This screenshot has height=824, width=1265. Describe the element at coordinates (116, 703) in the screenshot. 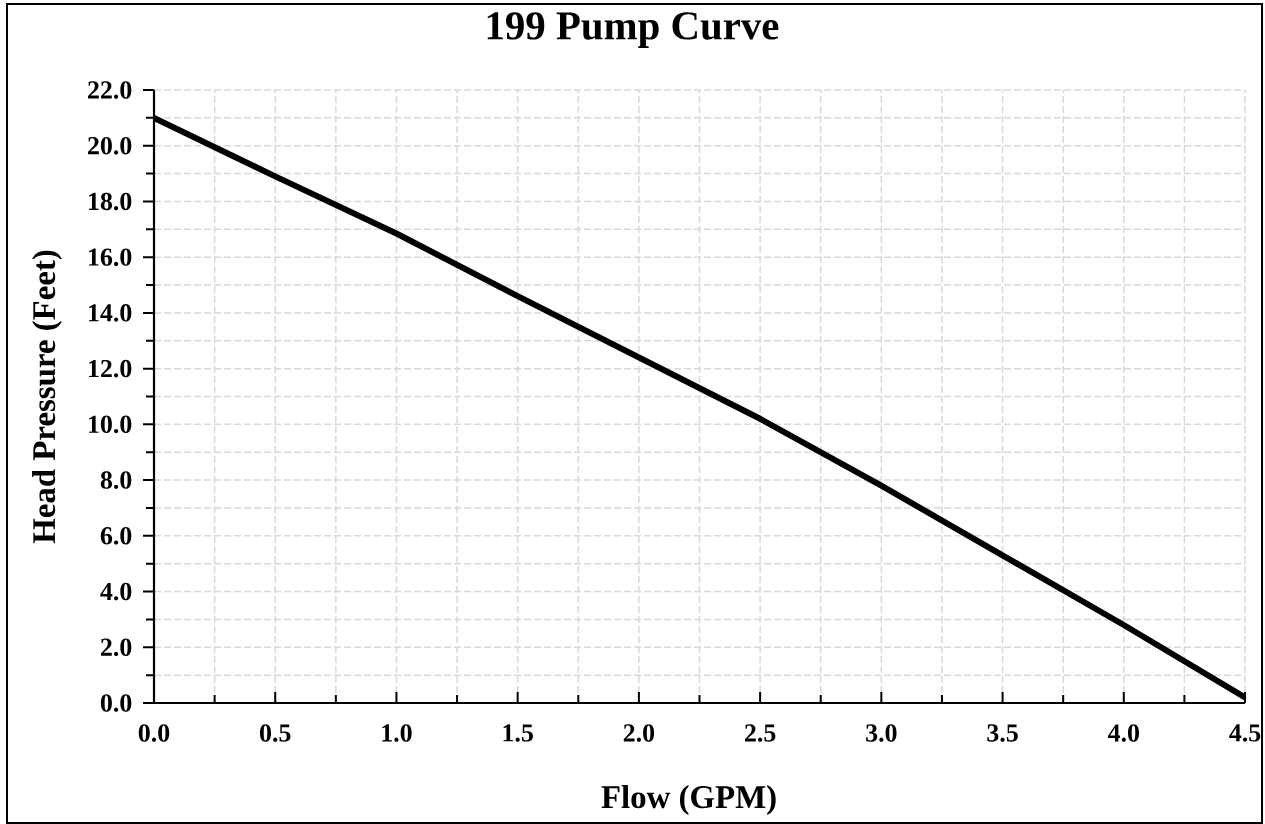

I see `y-tick-label: 0.0` at that location.